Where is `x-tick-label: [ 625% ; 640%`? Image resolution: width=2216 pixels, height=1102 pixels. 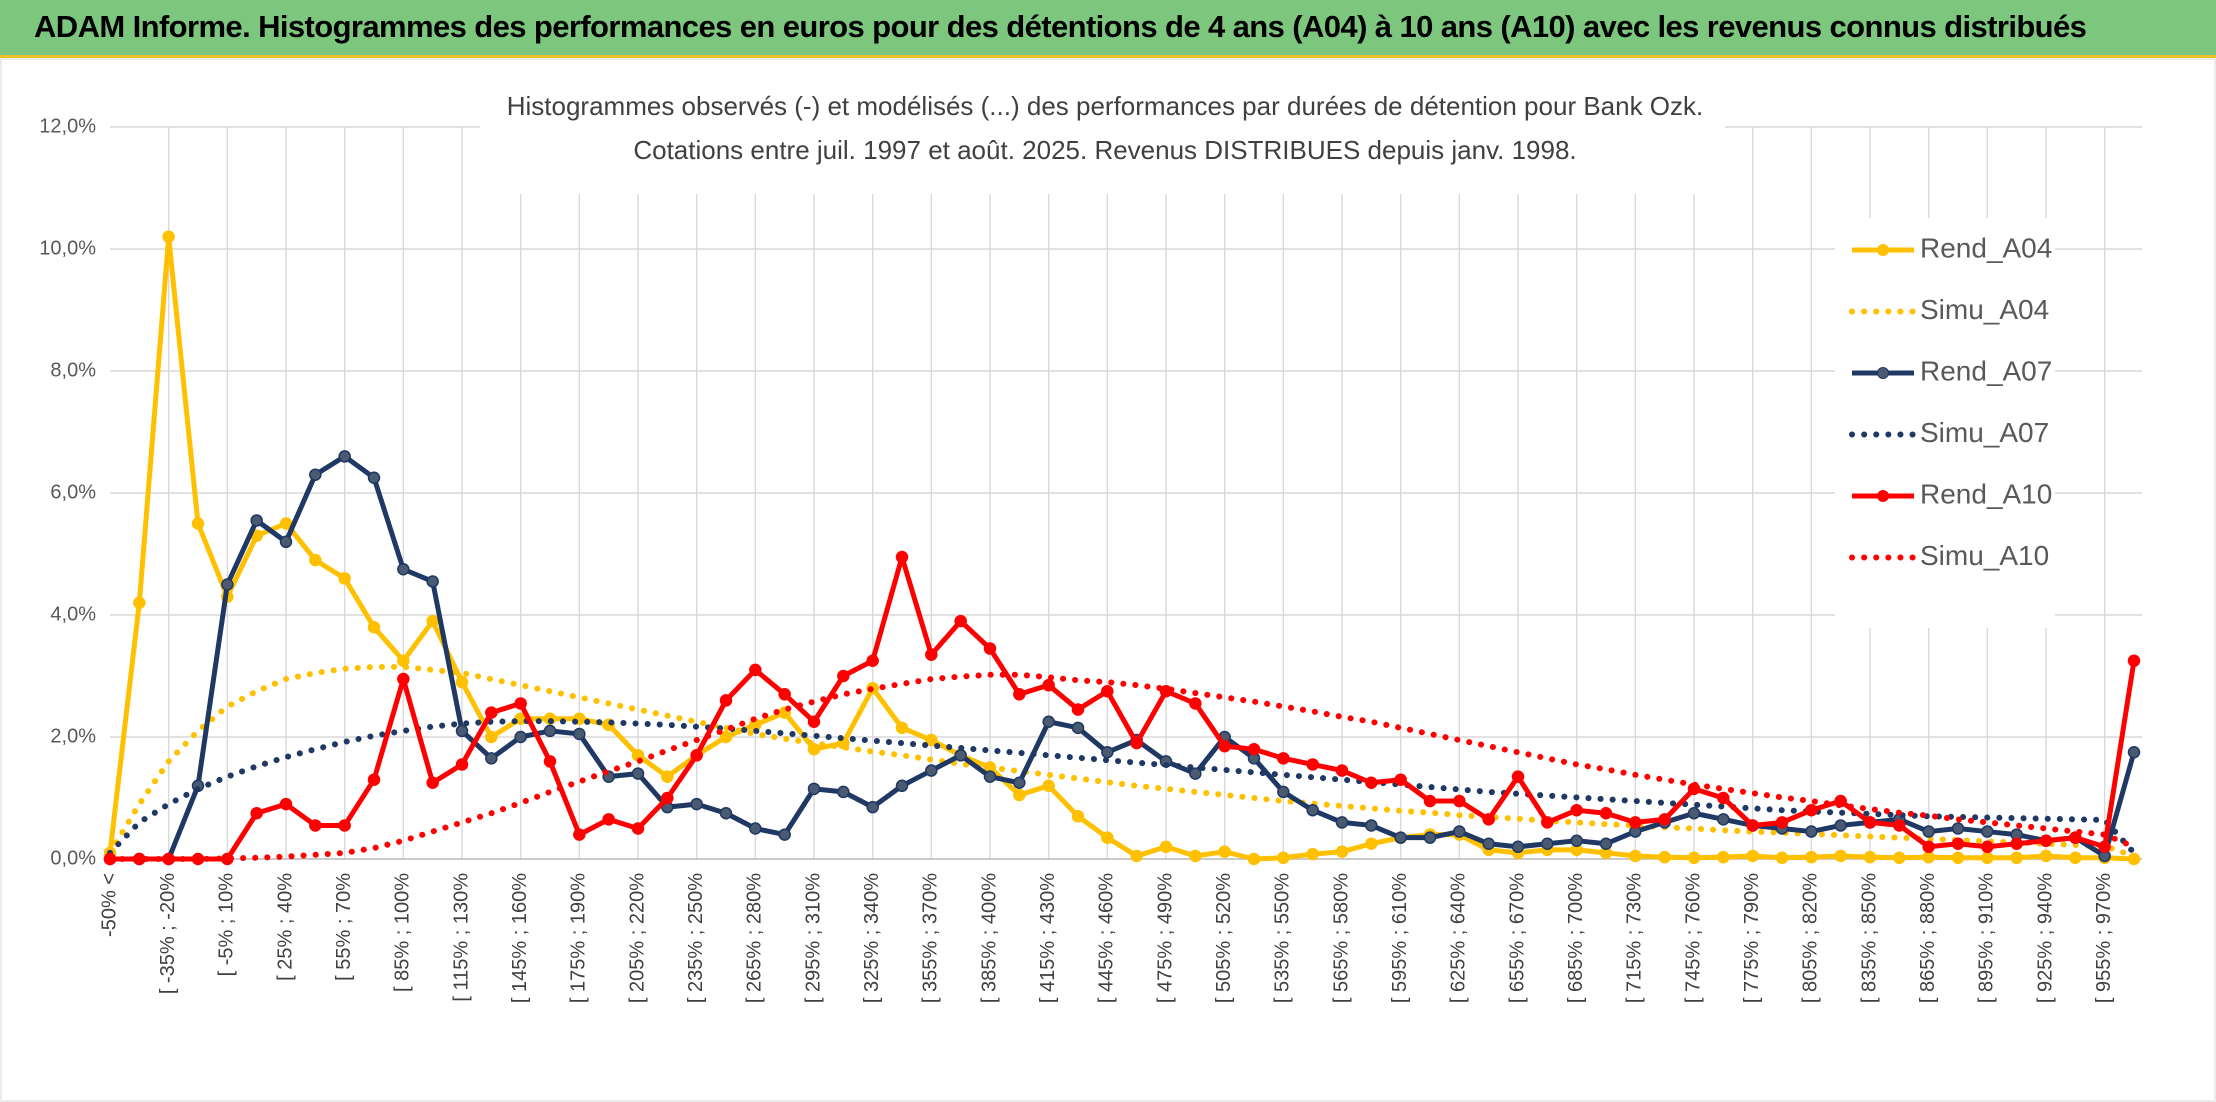 x-tick-label: [ 625% ; 640% is located at coordinates (1459, 938).